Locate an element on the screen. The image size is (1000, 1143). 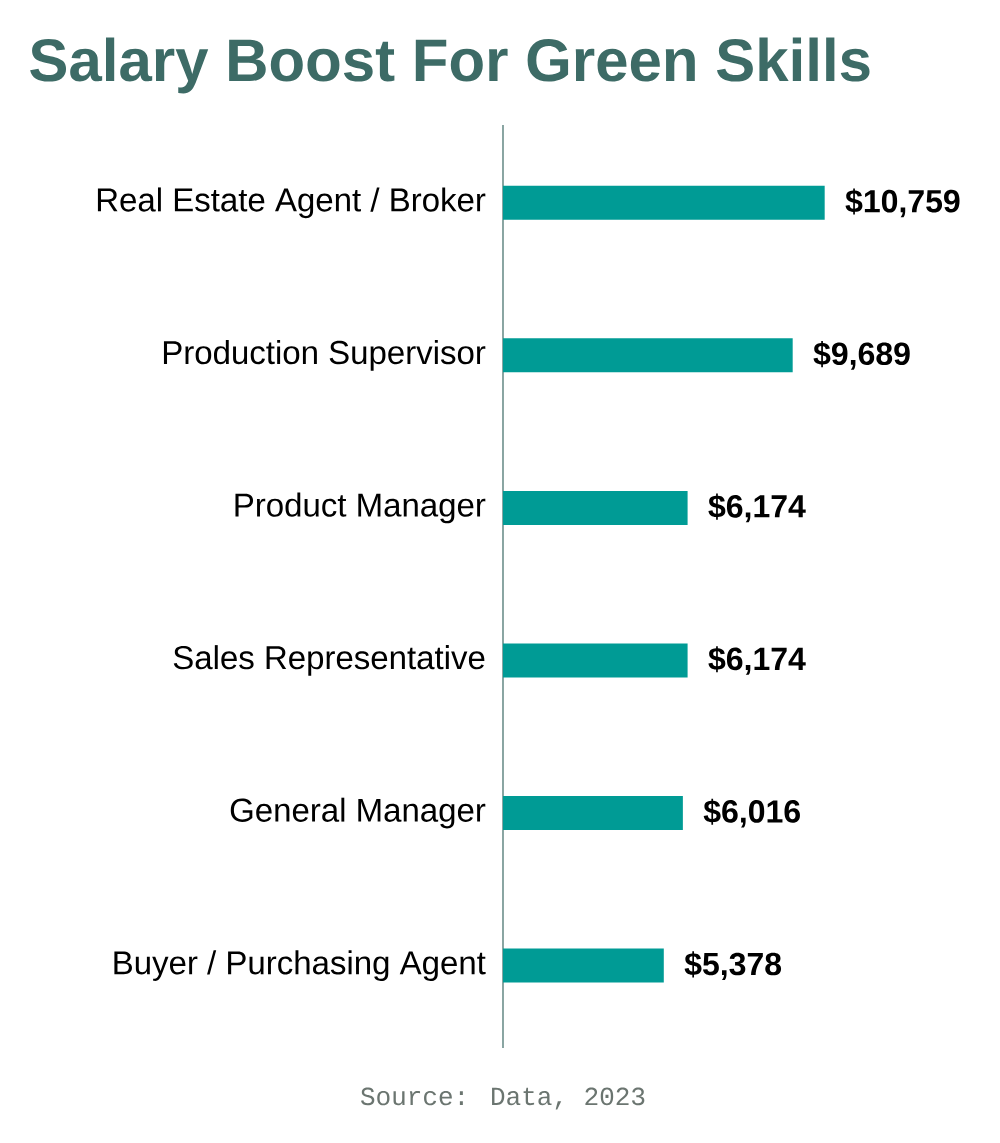
y-tick-label: General Manager is located at coordinates (358, 813).